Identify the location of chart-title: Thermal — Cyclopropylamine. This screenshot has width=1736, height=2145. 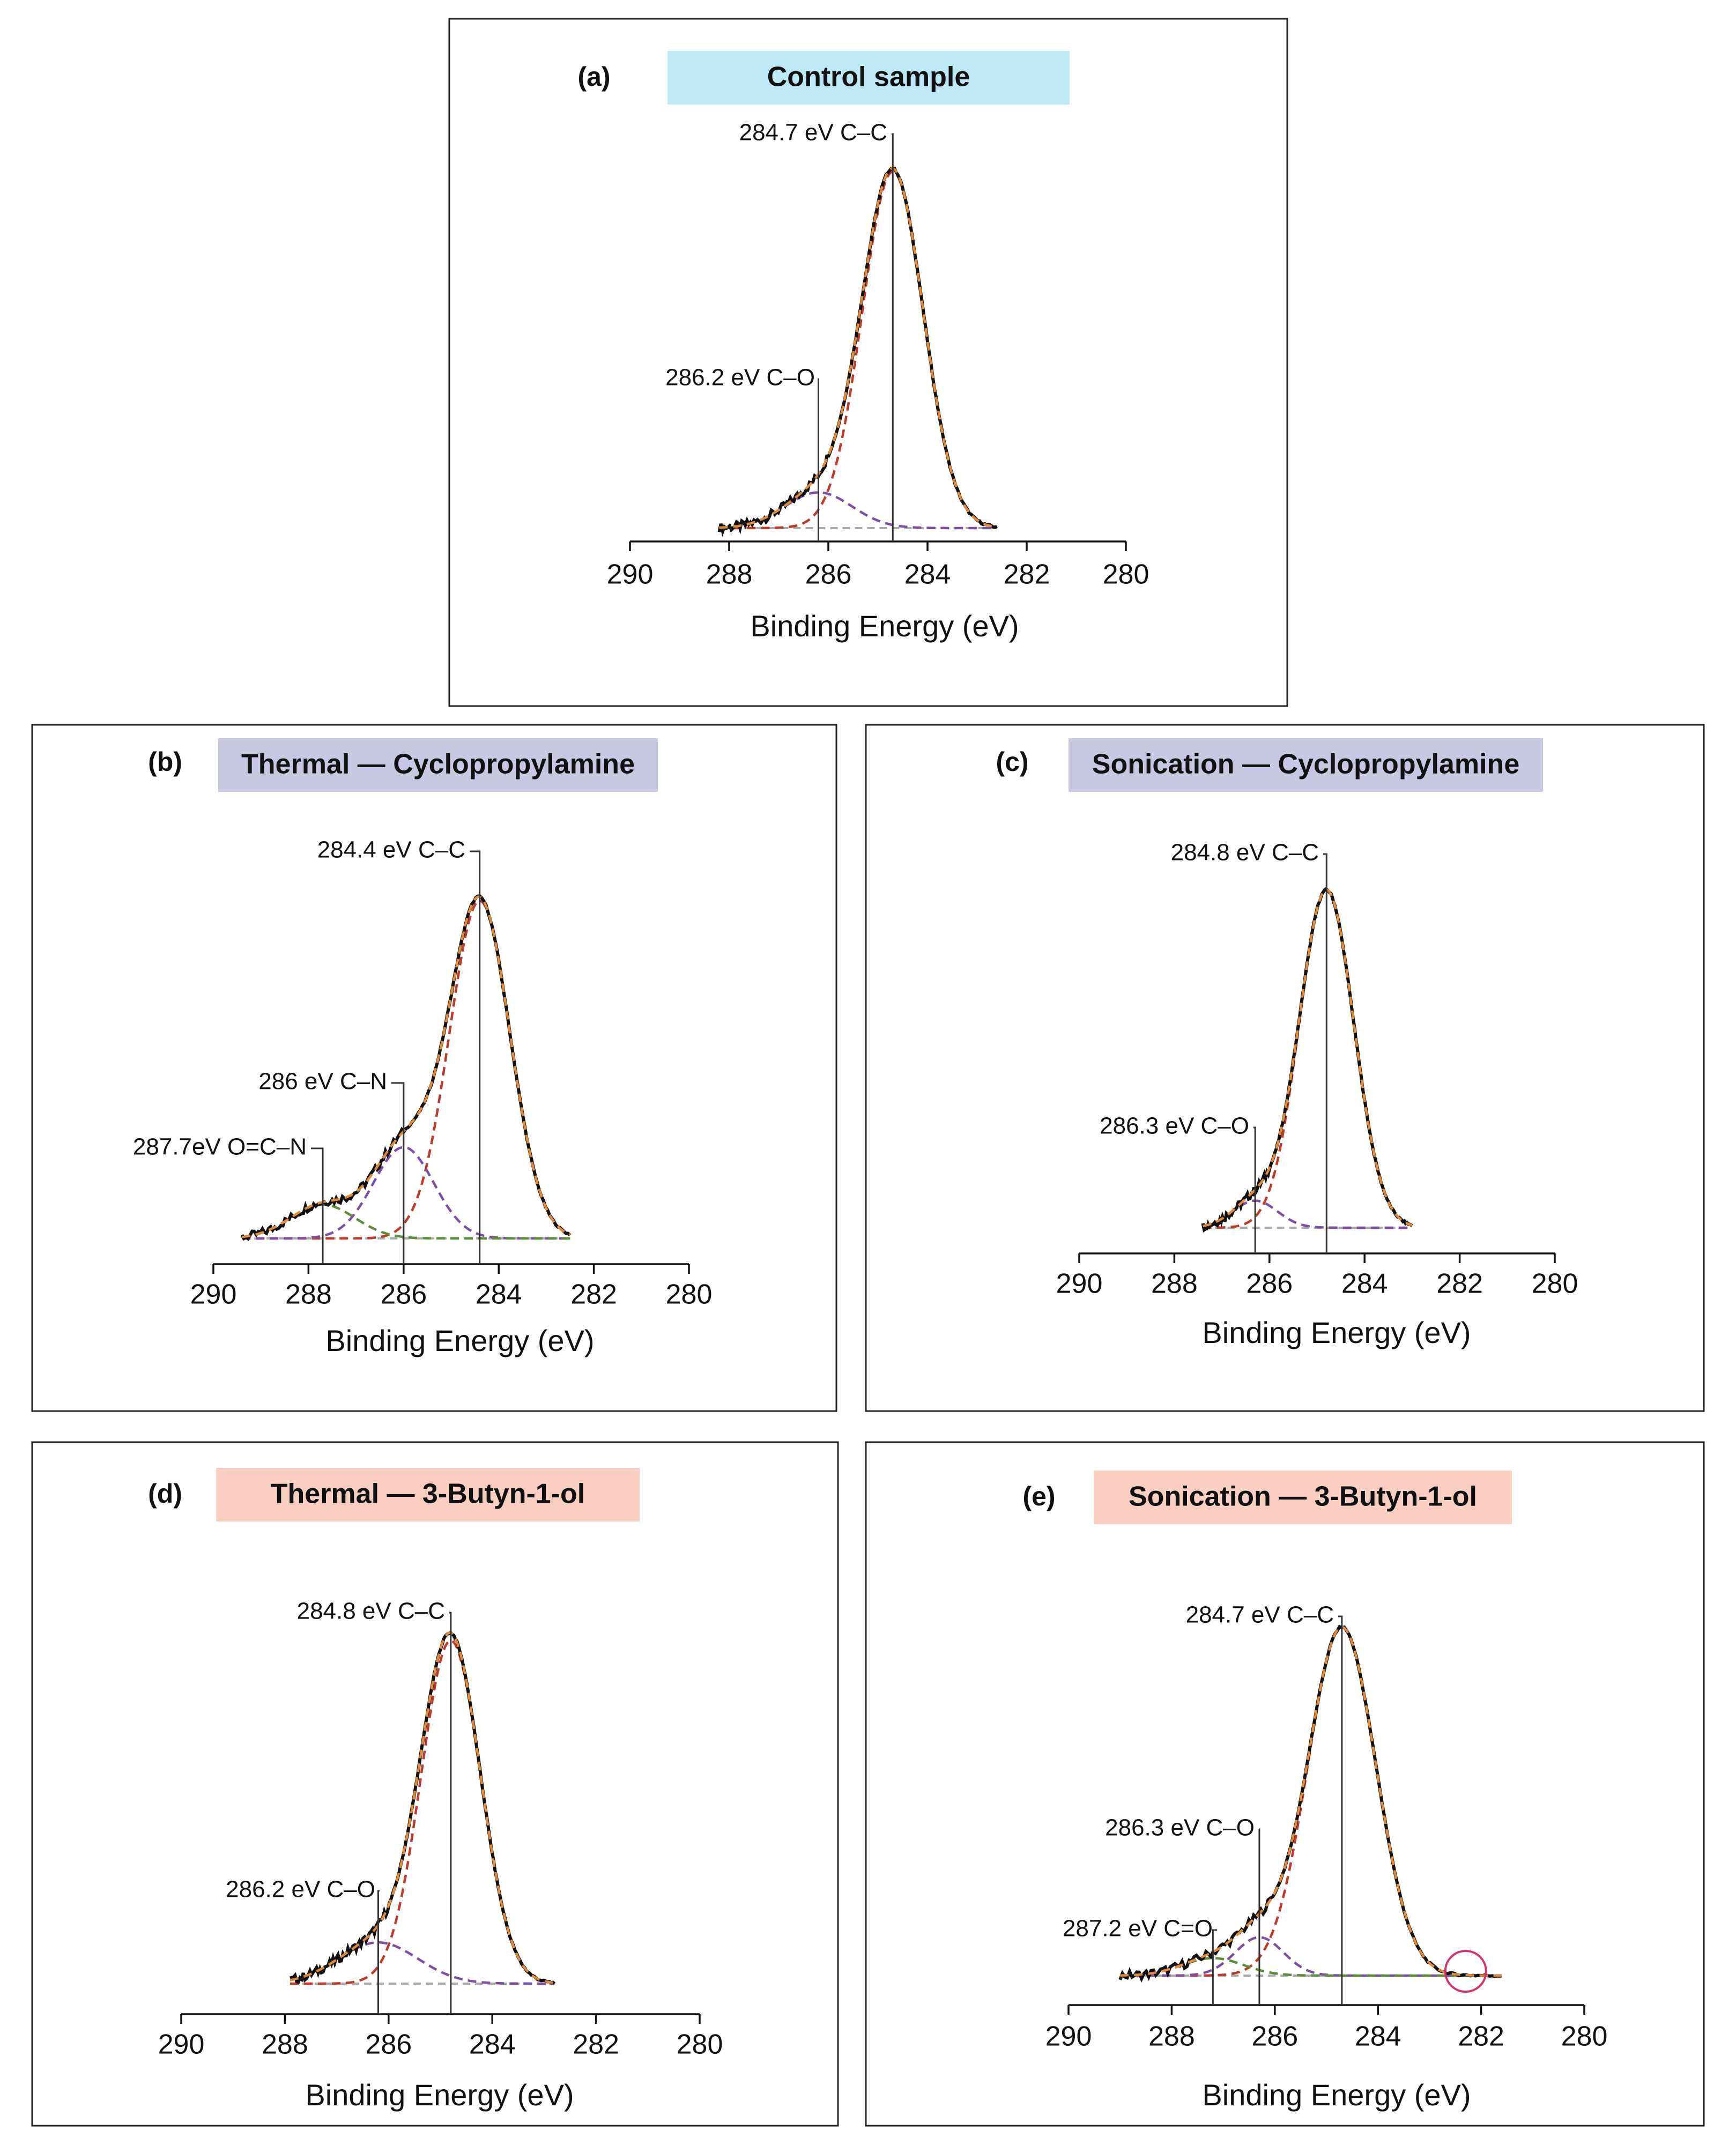
(438, 764).